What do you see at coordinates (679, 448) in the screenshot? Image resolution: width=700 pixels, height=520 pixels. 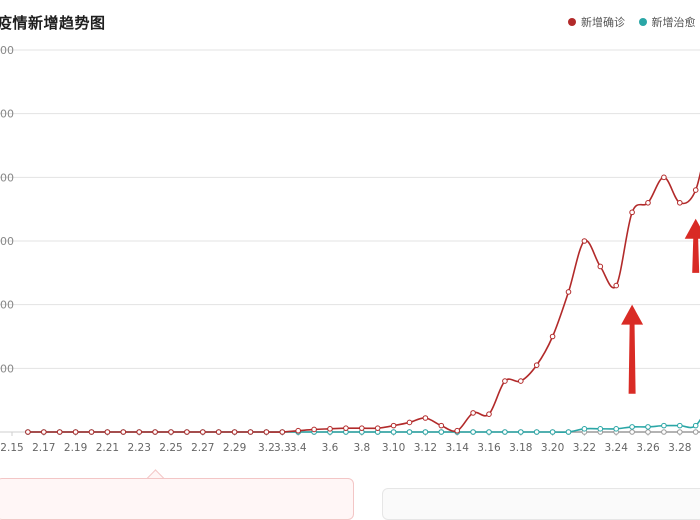 I see `x-tick-label: 3.28` at bounding box center [679, 448].